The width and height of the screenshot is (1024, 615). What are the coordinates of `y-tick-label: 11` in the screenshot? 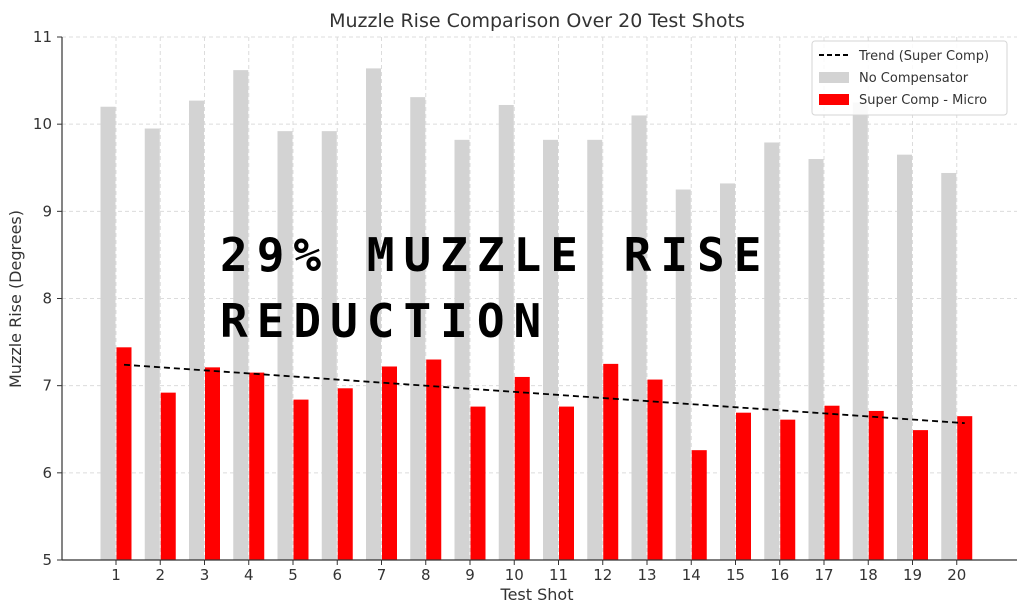 It's located at (42, 37).